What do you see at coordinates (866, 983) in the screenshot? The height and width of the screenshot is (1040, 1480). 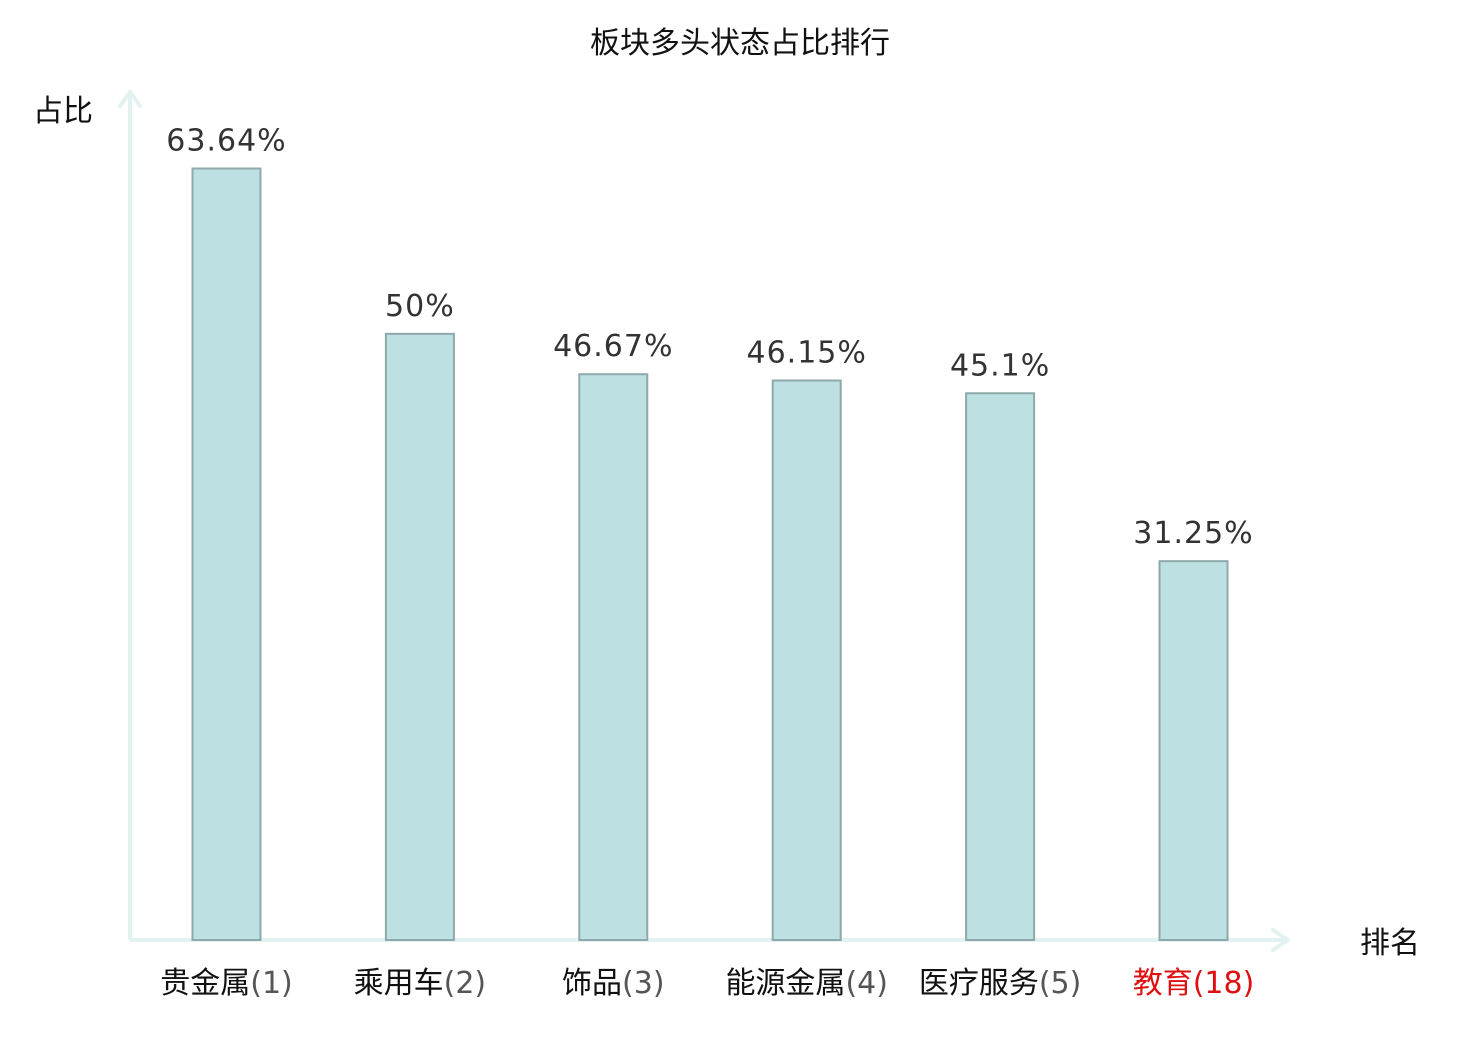 I see `x-tick-rank: (4)` at bounding box center [866, 983].